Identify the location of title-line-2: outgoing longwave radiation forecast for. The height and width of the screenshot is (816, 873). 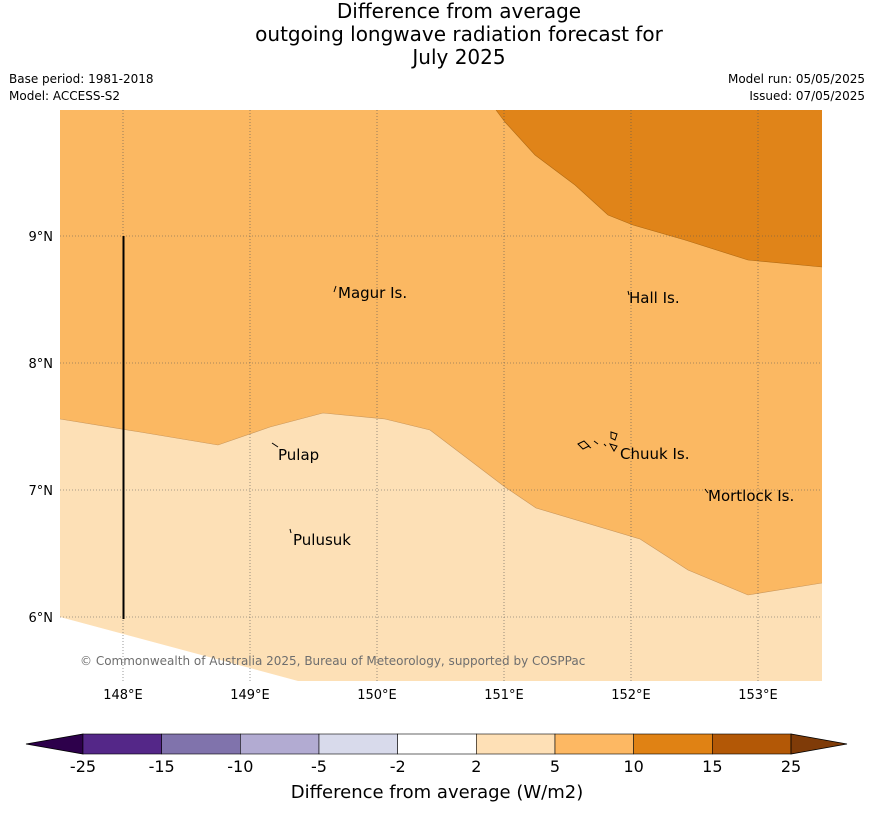
(459, 34).